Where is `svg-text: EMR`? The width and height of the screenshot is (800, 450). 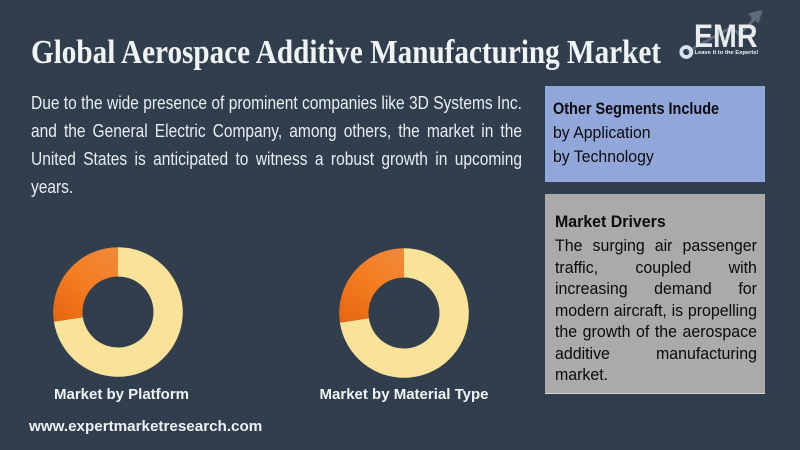 svg-text: EMR is located at coordinates (726, 36).